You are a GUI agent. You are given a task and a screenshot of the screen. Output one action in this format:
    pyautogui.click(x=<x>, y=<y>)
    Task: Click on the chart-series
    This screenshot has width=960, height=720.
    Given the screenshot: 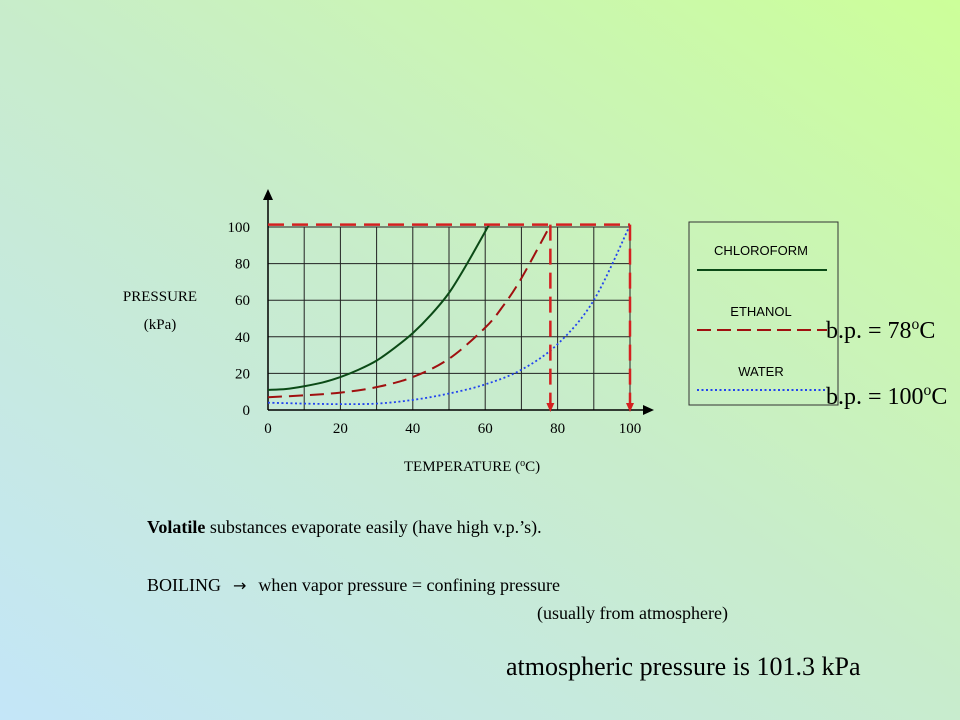 What is the action you would take?
    pyautogui.click(x=449, y=315)
    